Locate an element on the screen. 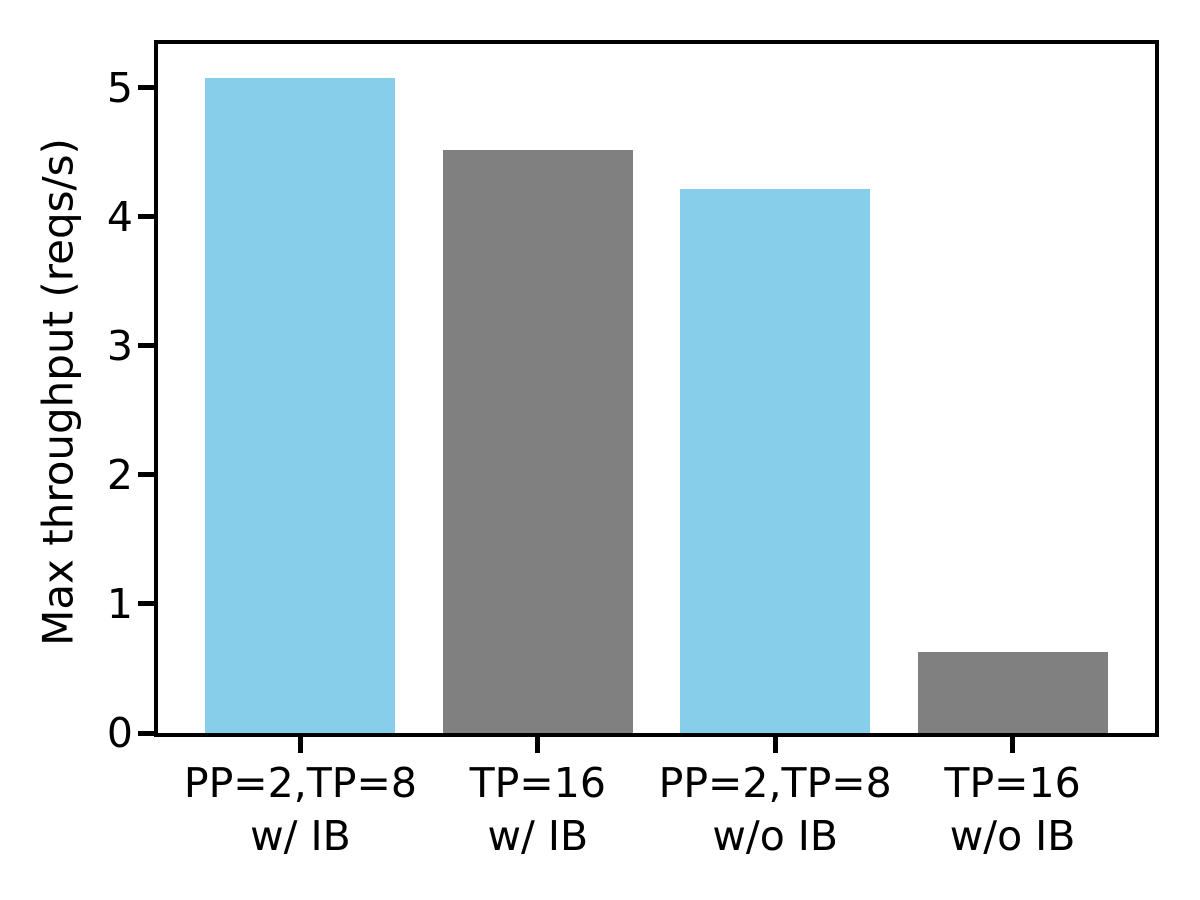  x-tick-label-2: PP=2,TP=8 w/o IB is located at coordinates (775, 810).